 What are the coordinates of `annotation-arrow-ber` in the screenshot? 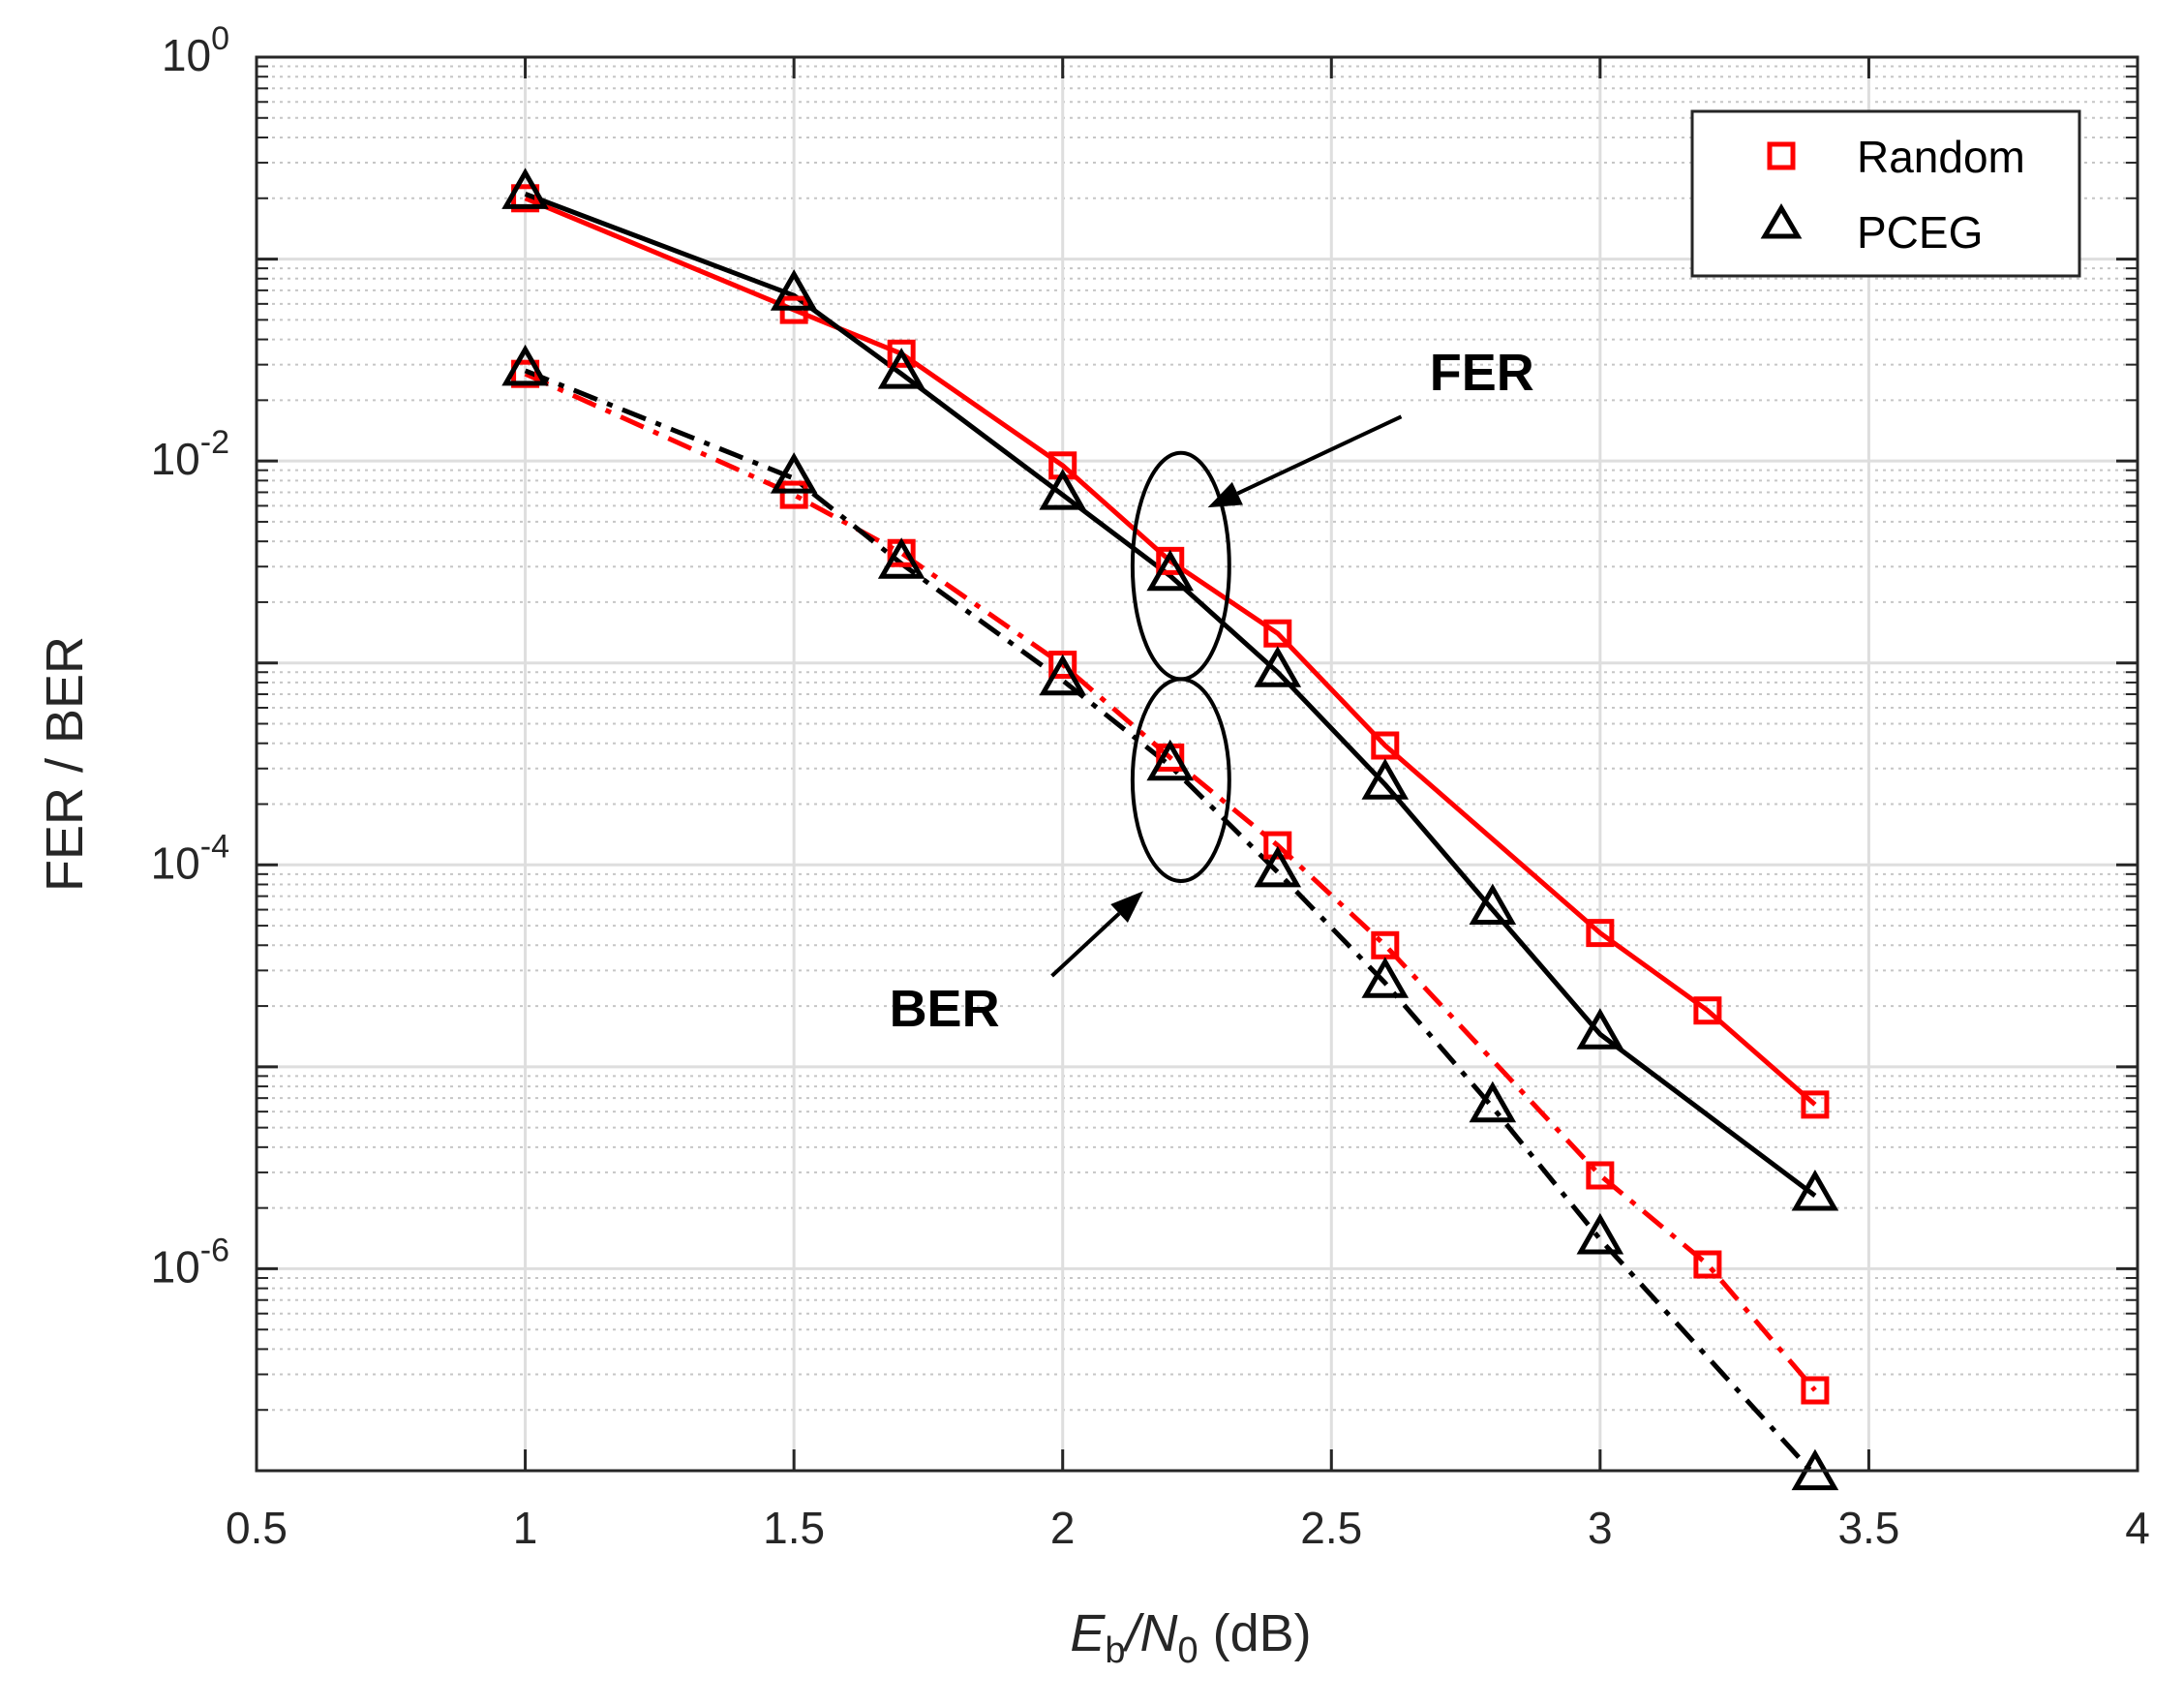 It's located at (1086, 945).